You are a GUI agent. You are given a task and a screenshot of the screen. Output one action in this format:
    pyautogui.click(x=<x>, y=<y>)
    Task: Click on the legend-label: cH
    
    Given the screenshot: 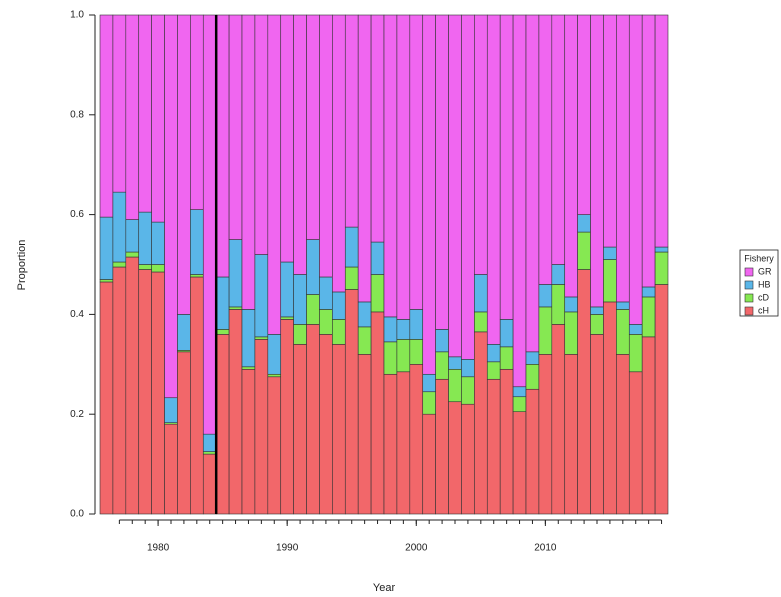 What is the action you would take?
    pyautogui.click(x=763, y=310)
    